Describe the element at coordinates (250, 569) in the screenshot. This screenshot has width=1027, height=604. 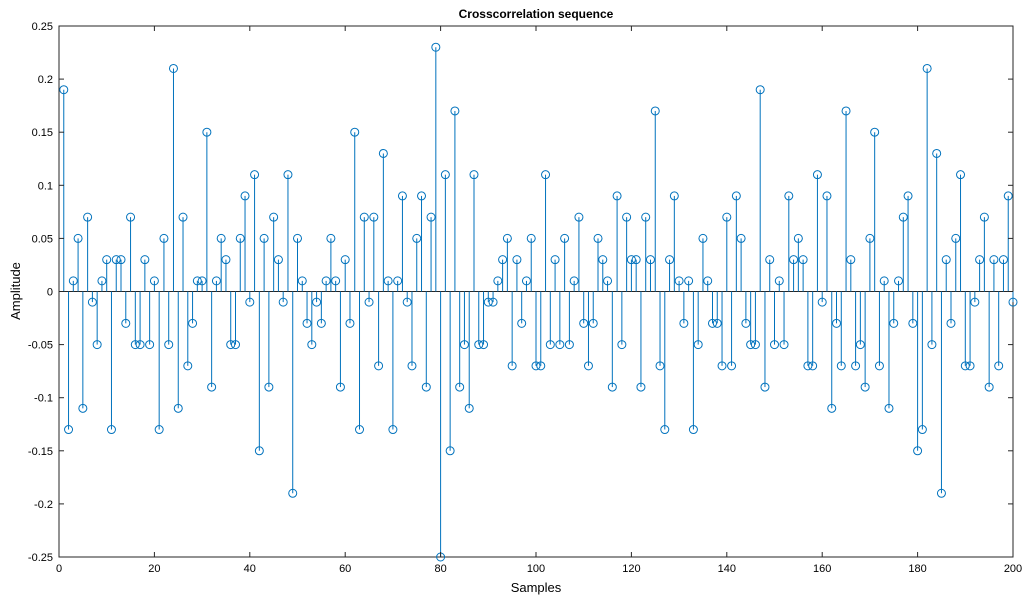
I see `x-tick-label: 40` at that location.